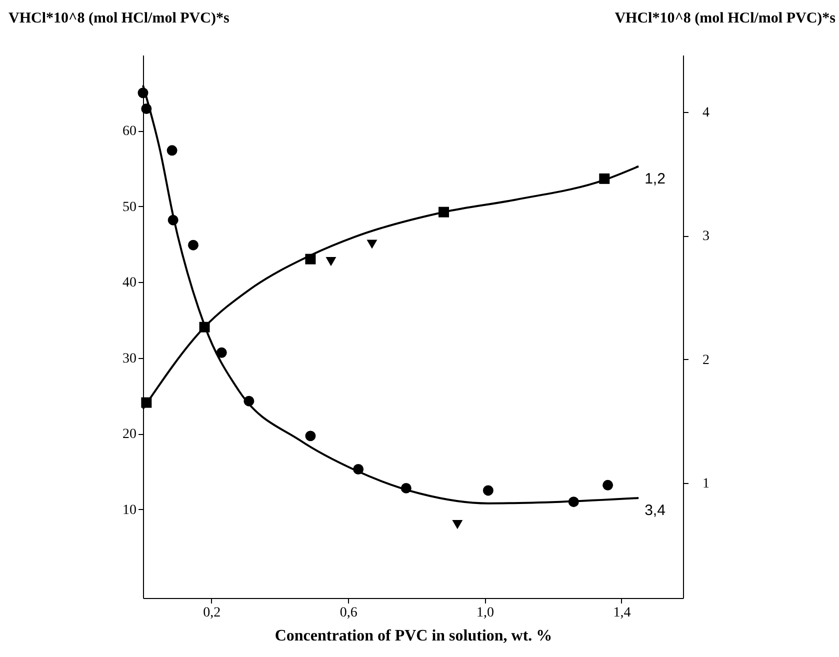 Image resolution: width=839 pixels, height=657 pixels. I want to click on y2-tick-label: 3, so click(706, 236).